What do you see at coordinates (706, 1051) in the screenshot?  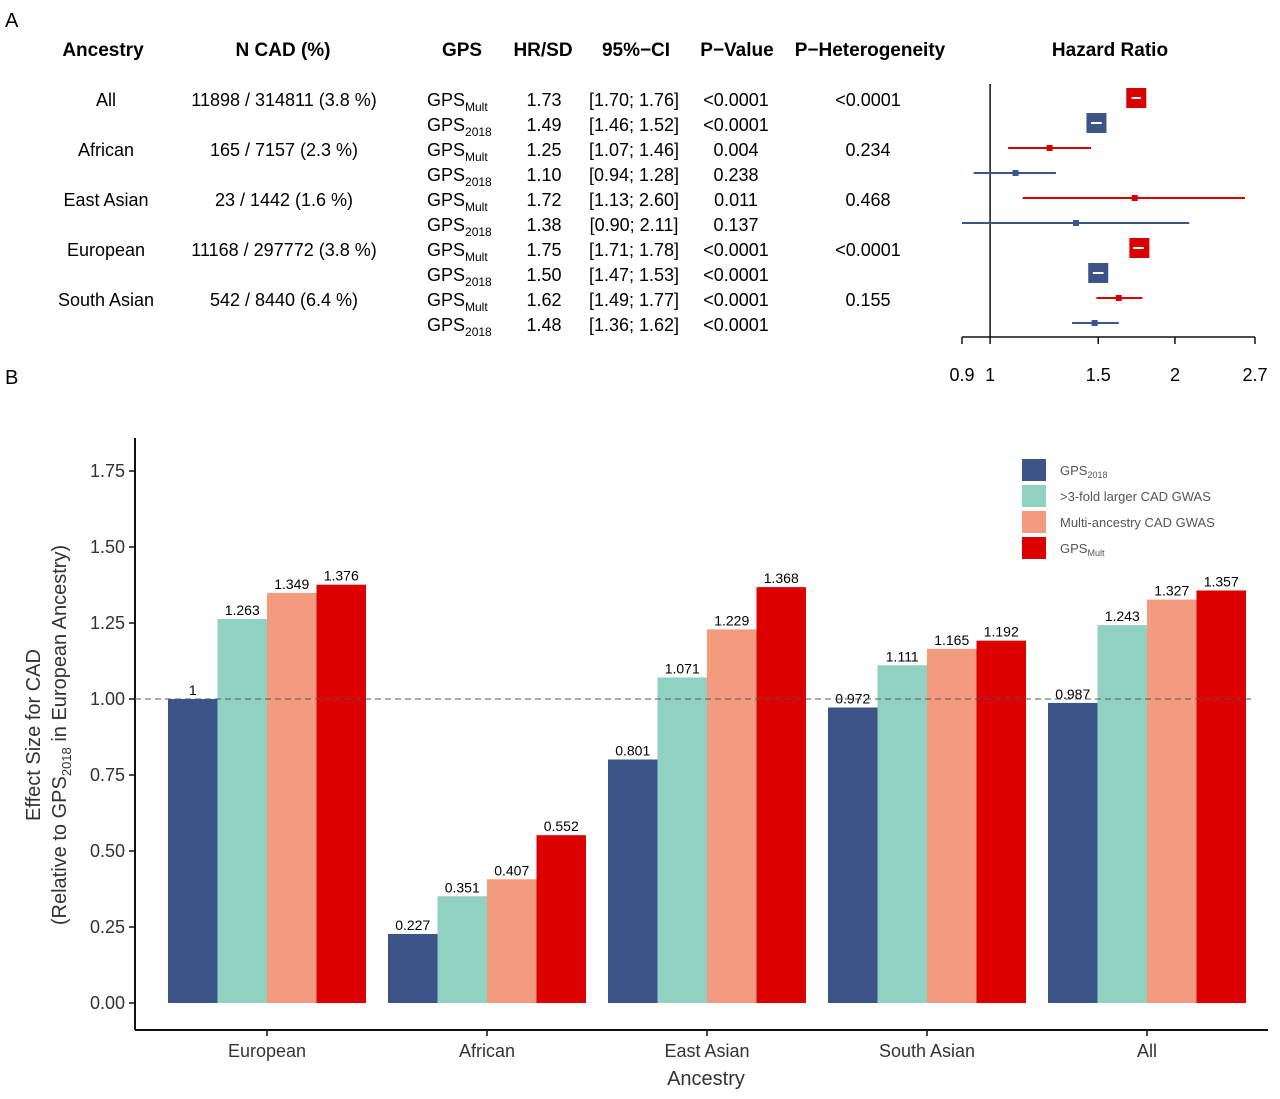 I see `x-tick-label: East Asian` at bounding box center [706, 1051].